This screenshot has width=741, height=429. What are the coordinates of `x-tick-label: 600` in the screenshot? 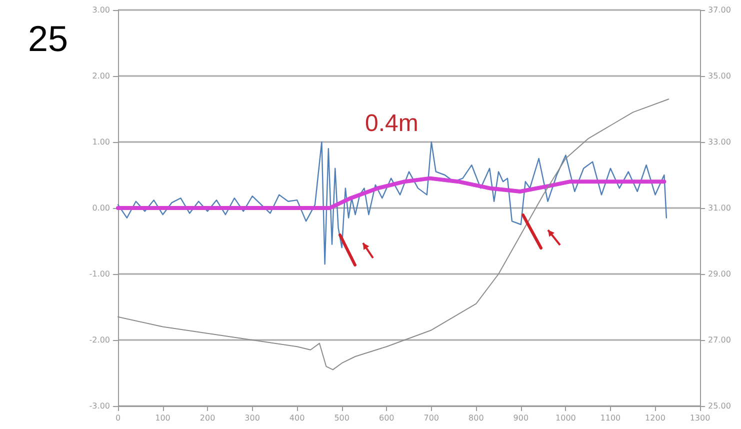 It's located at (386, 418).